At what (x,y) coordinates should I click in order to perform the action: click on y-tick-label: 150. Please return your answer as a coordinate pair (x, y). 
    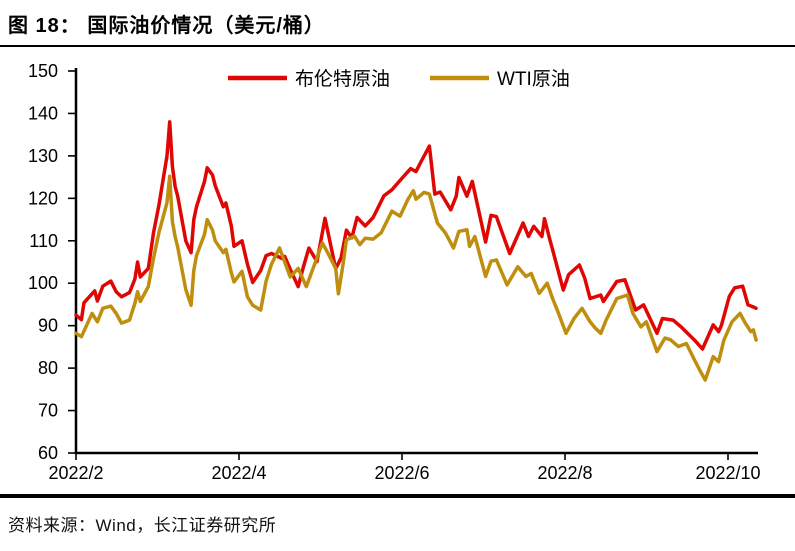
    Looking at the image, I should click on (43, 71).